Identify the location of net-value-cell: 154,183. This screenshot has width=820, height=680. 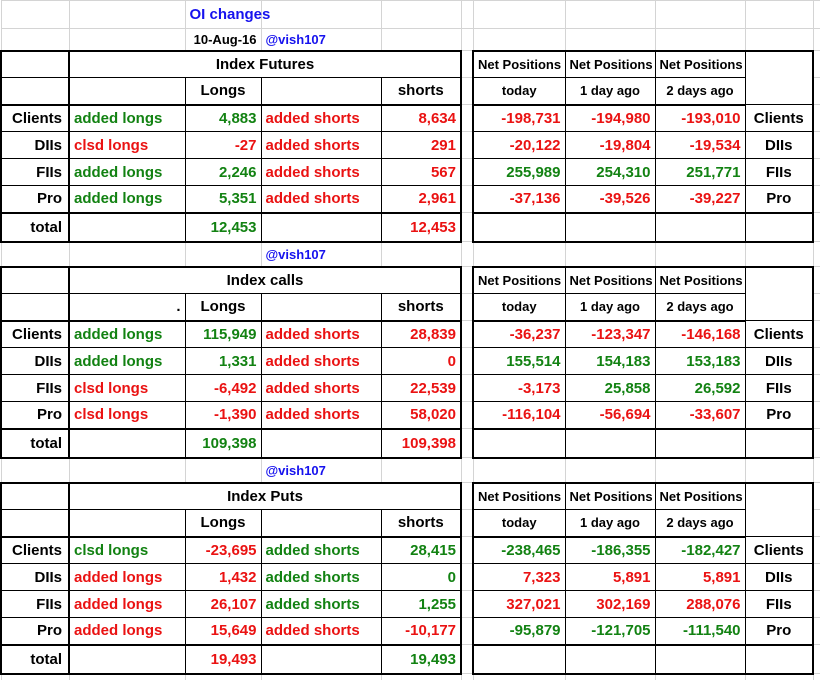
(610, 361).